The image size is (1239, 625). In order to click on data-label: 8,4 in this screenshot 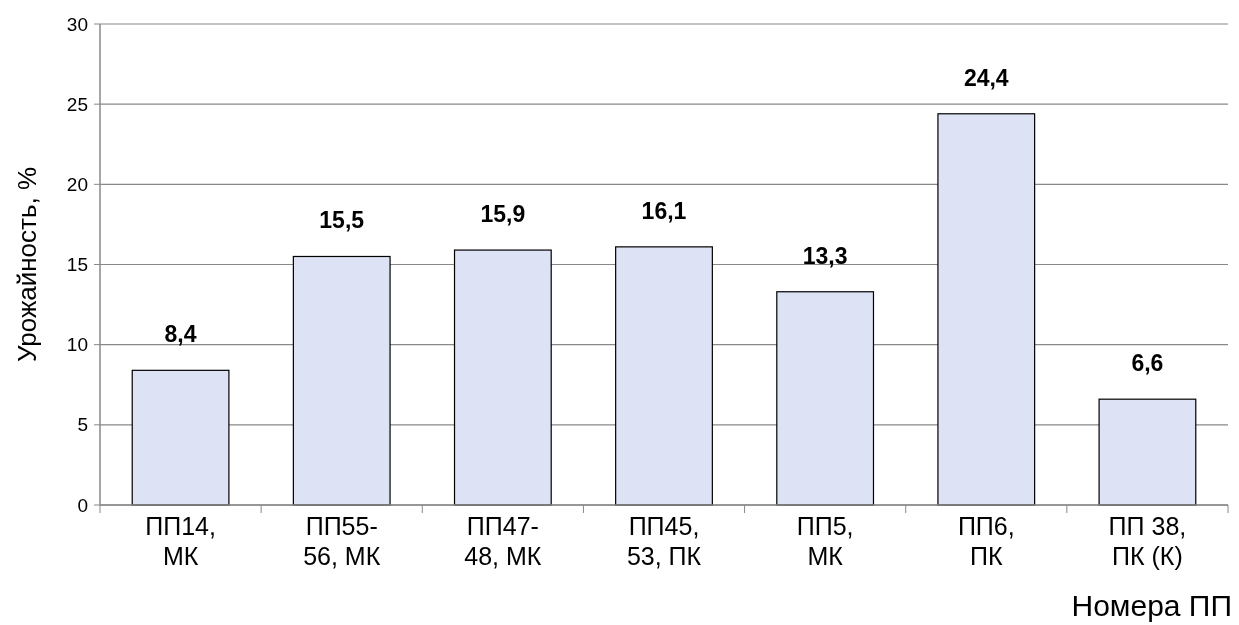, I will do `click(180, 334)`.